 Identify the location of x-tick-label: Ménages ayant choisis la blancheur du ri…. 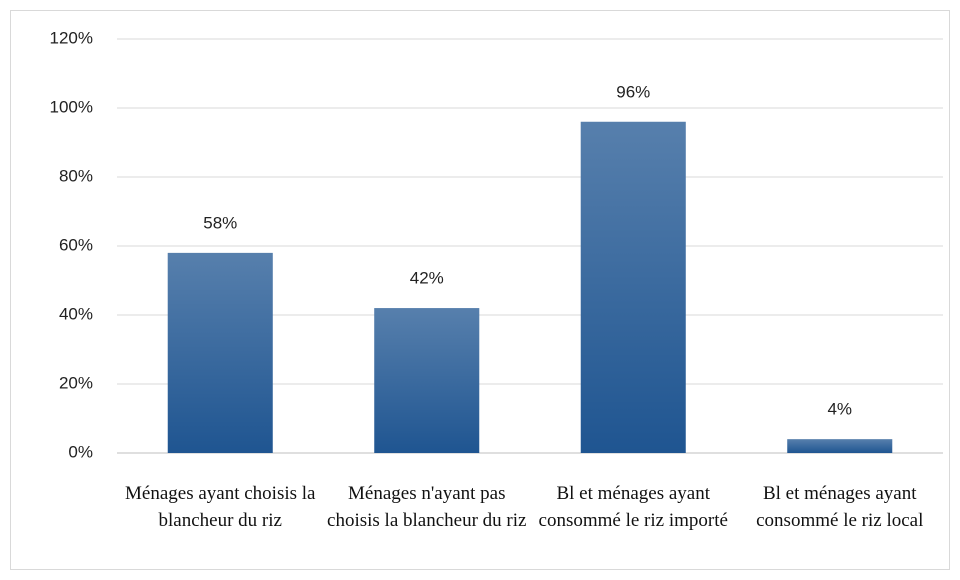
(220, 507).